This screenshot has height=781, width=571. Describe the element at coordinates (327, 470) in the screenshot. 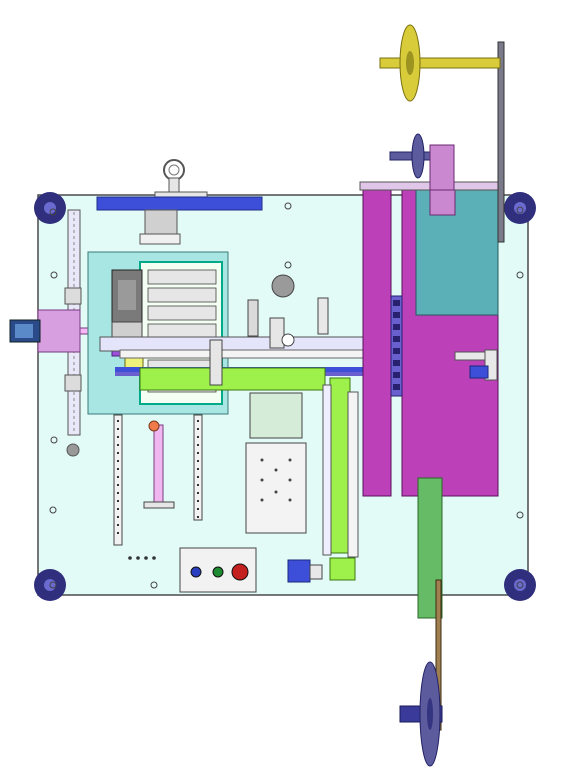

I see `lime-rail-guide` at that location.